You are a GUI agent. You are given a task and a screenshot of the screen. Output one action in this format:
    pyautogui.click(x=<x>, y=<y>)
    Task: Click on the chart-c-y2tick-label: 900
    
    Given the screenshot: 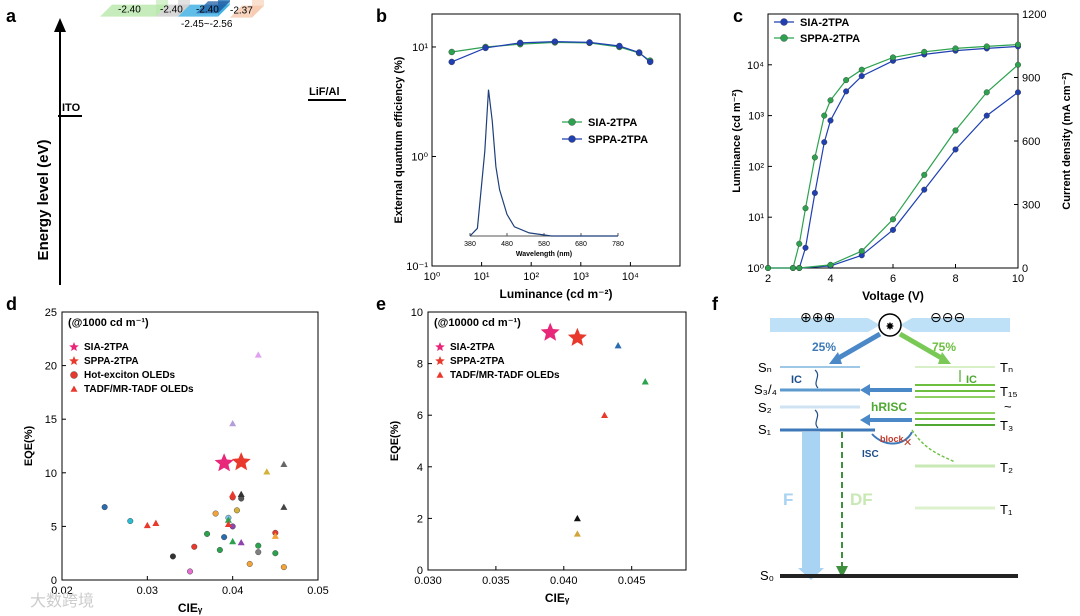 What is the action you would take?
    pyautogui.click(x=1031, y=79)
    